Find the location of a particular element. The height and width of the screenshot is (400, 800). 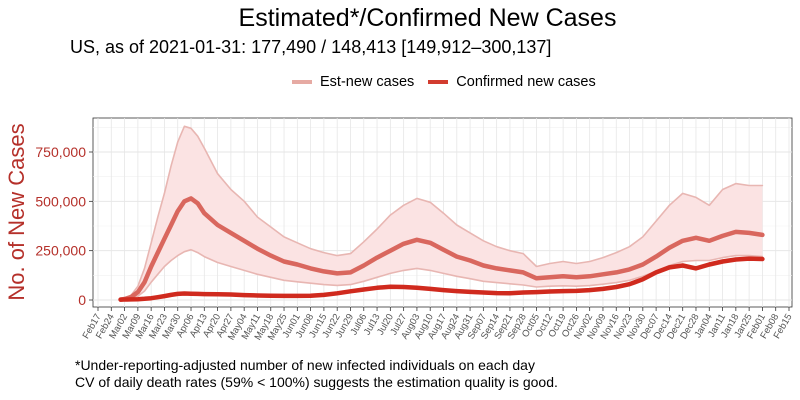

legend-item-est: Est-new cases is located at coordinates (353, 82).